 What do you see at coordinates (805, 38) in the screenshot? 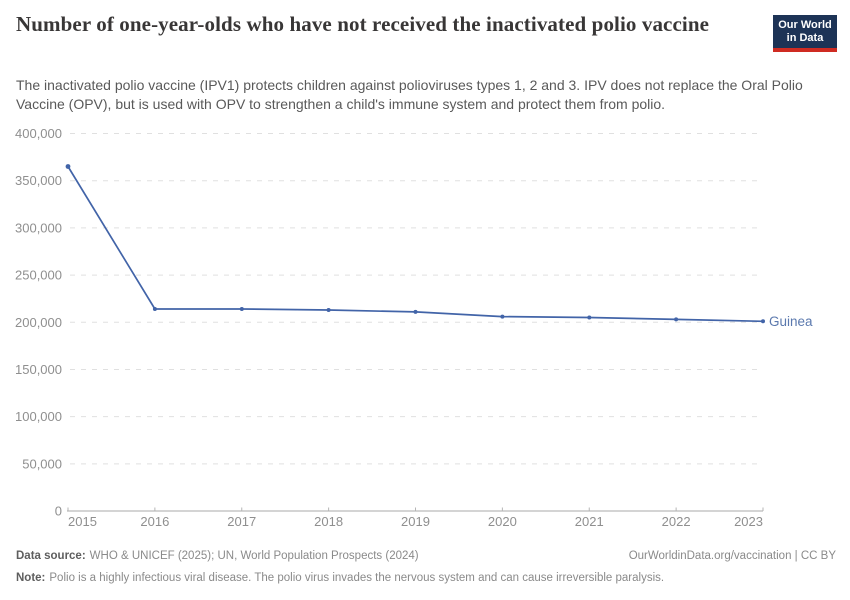
I see `owid-logo-line2: in Data` at bounding box center [805, 38].